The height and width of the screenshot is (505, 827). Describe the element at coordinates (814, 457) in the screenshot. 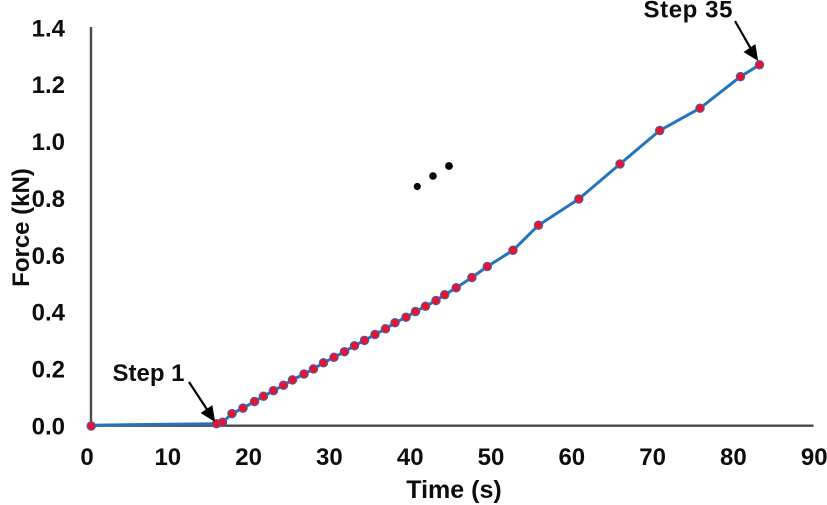

I see `svg-text: 90` at that location.